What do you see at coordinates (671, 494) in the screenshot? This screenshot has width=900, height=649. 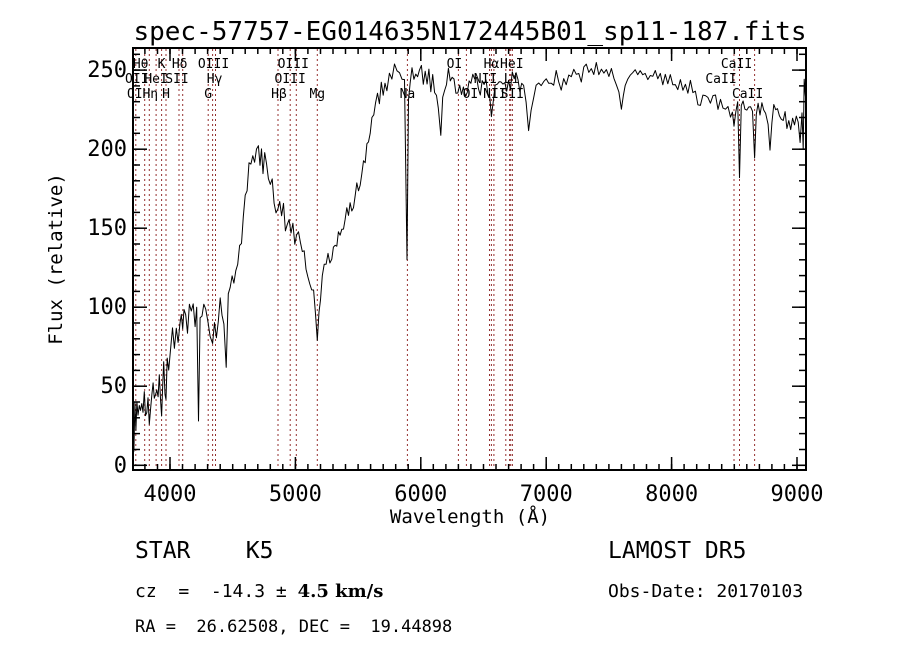 I see `x-tick-label: 8000` at bounding box center [671, 494].